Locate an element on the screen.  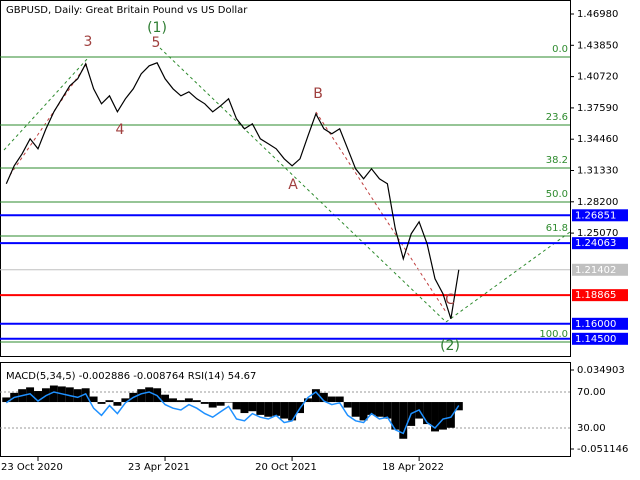
wave-label: 3 is located at coordinates (88, 42).